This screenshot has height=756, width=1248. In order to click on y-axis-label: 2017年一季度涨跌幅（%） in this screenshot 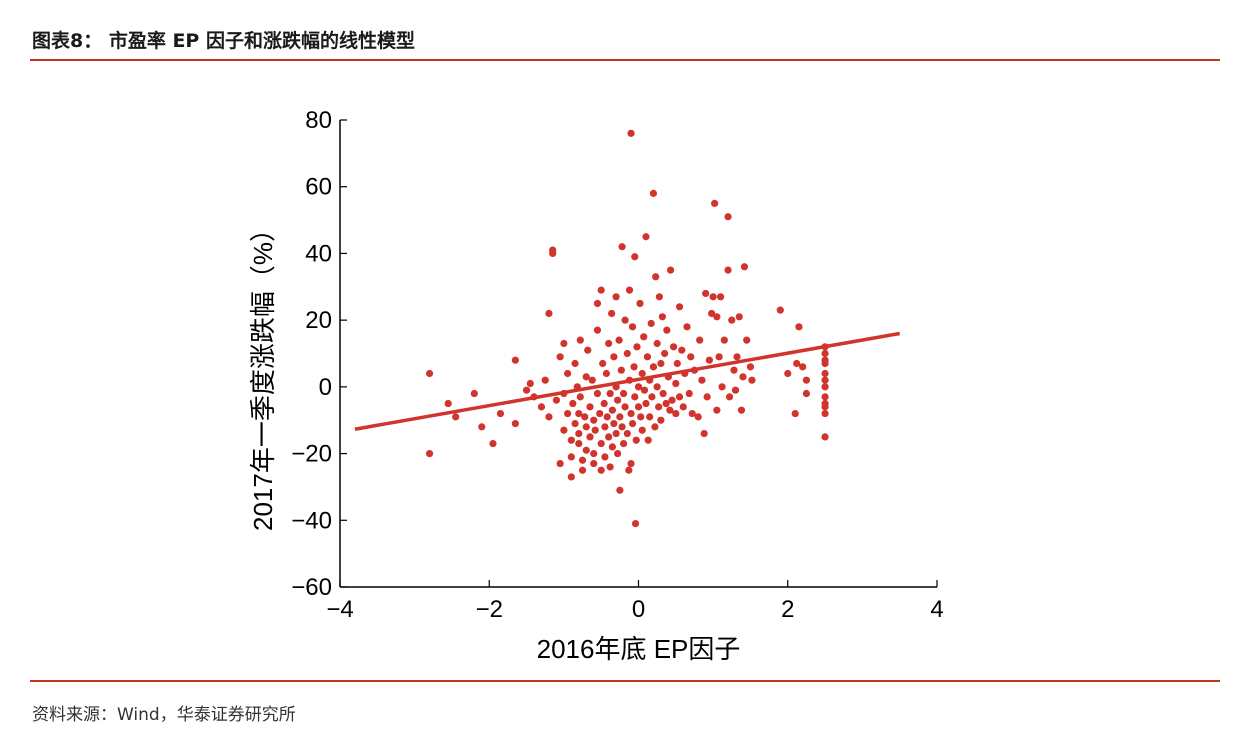, I will do `click(263, 373)`.